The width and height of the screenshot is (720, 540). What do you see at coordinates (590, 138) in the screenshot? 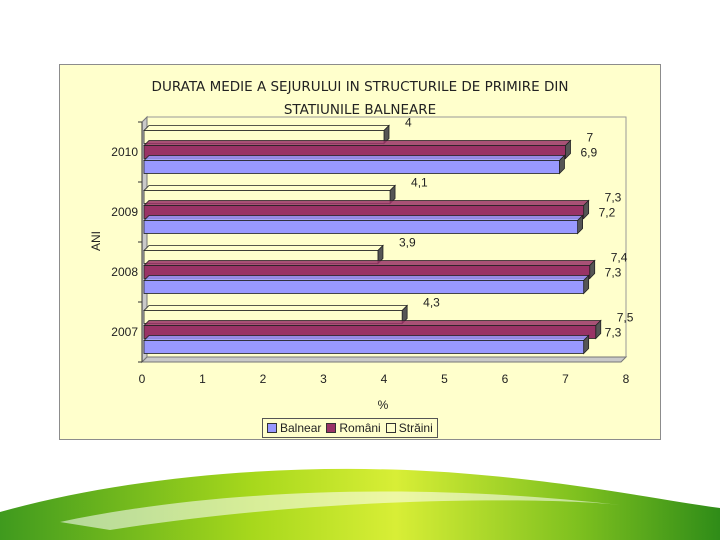
I see `data-label-romani-2010: 7` at bounding box center [590, 138].